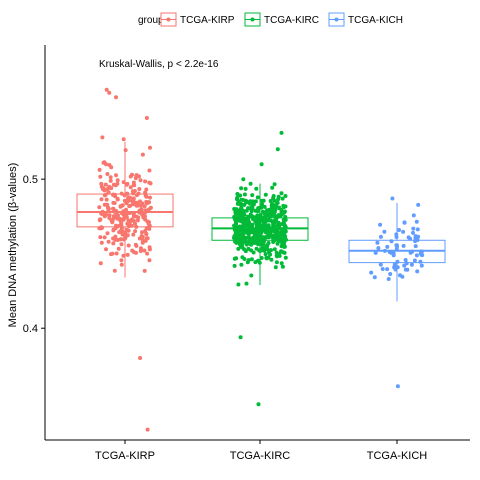  I want to click on legend-item: TCGA-KIRP, so click(197, 19).